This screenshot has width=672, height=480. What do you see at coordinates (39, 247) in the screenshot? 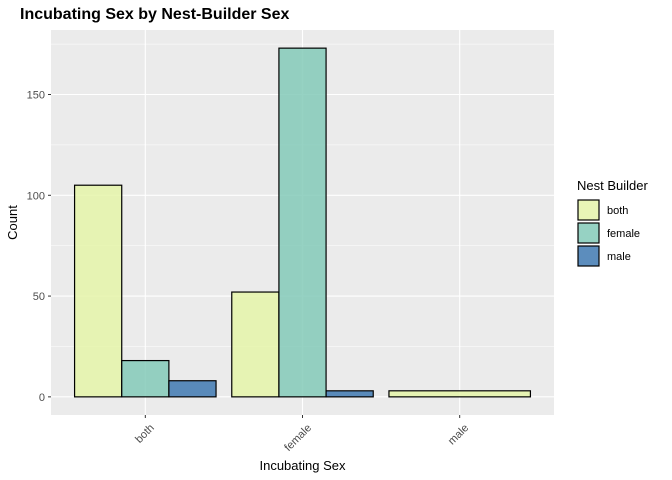
I see `y-axis: 0 50 100 150` at bounding box center [39, 247].